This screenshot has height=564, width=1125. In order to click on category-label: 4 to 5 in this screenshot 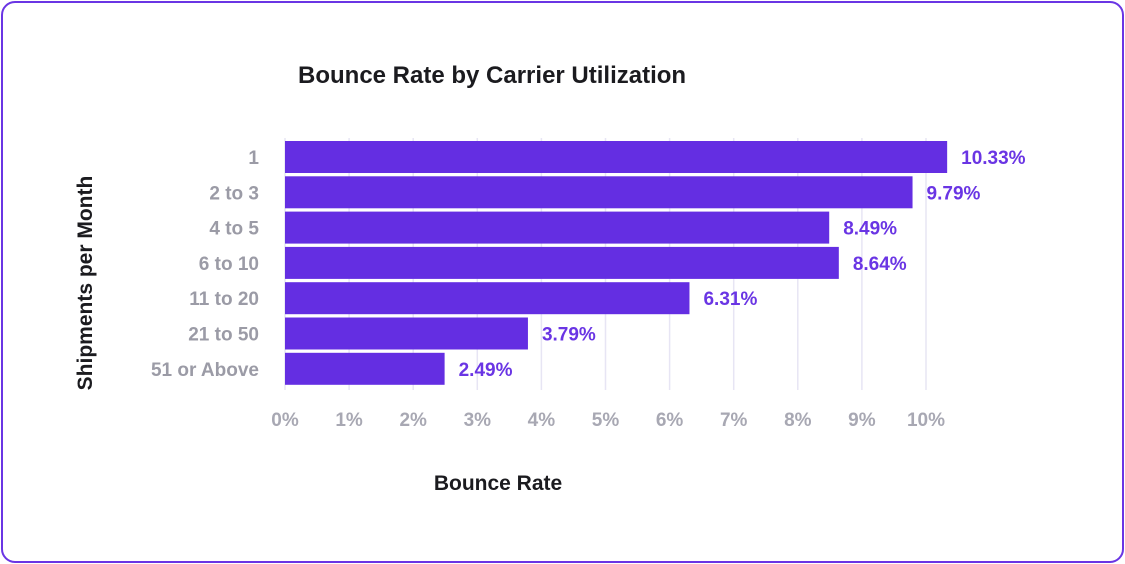, I will do `click(234, 229)`.